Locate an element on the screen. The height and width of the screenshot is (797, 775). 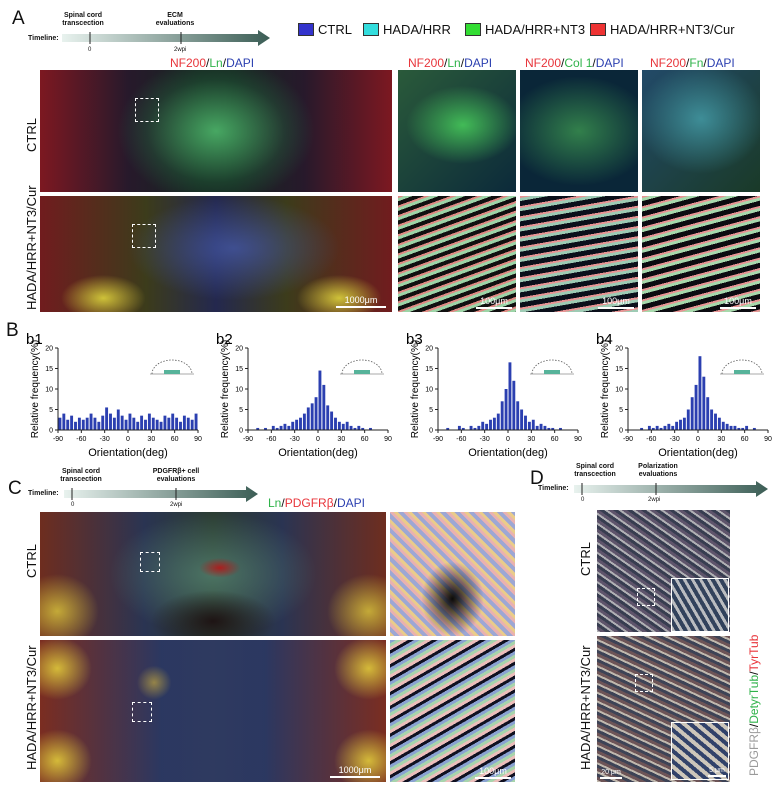
histogram-title: b2 is located at coordinates (224, 339).